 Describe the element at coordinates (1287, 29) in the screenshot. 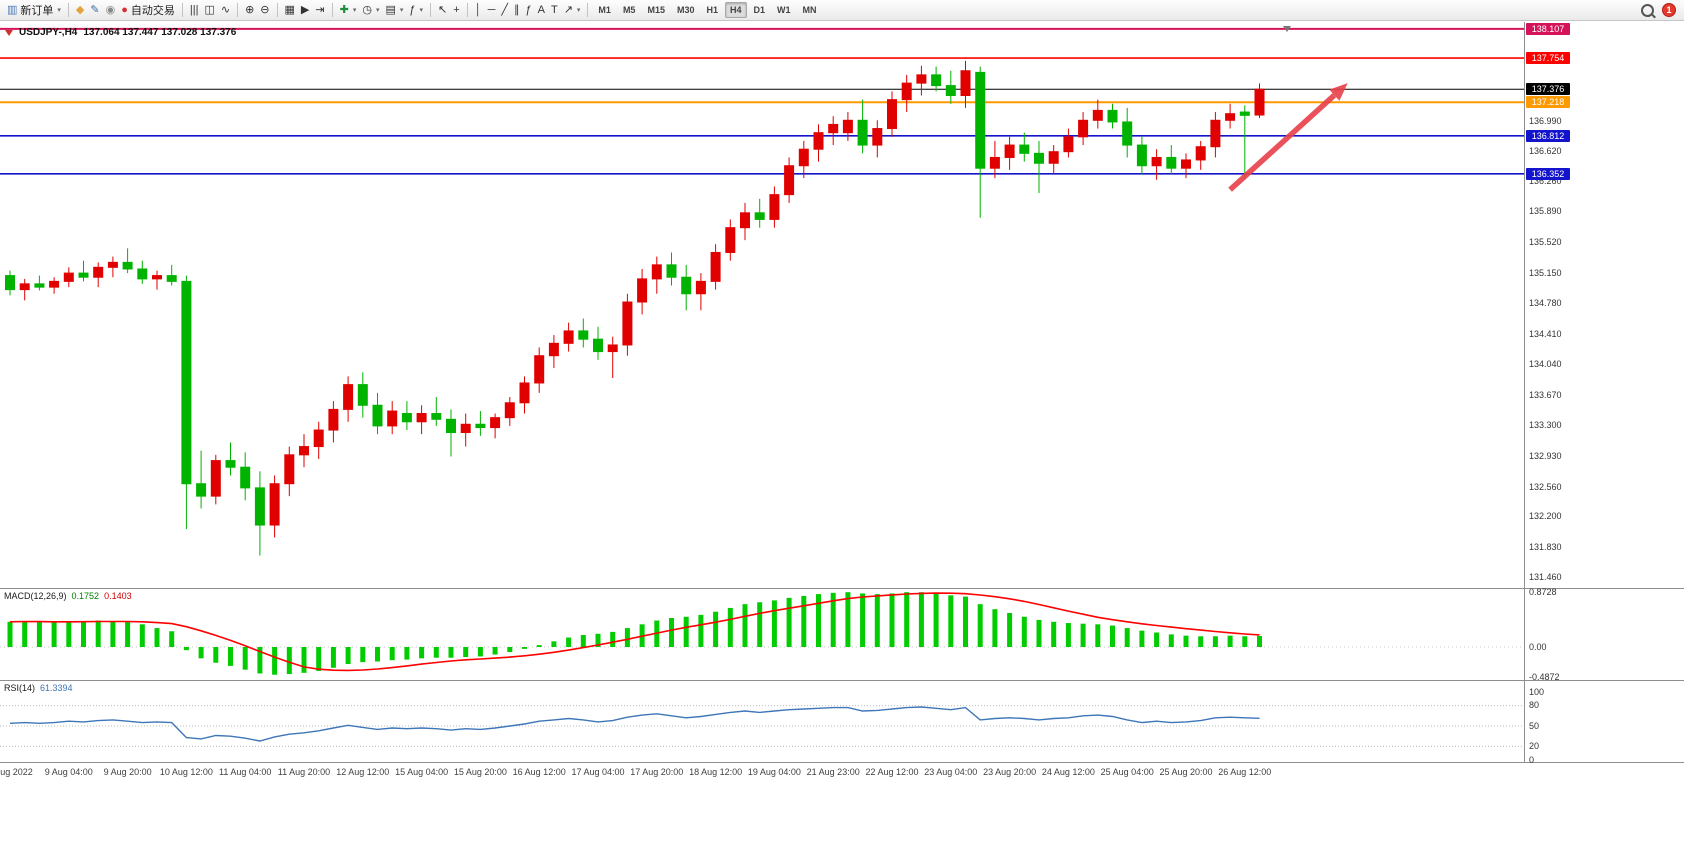

I see `chart-shift-marker` at that location.